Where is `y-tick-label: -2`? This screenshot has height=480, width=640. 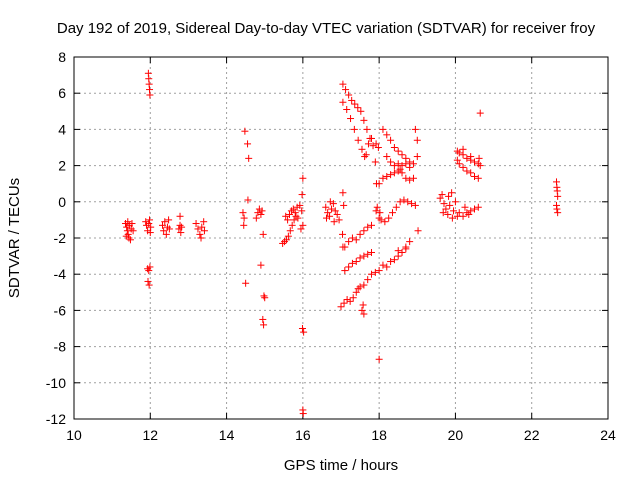 y-tick-label: -2 is located at coordinates (60, 238).